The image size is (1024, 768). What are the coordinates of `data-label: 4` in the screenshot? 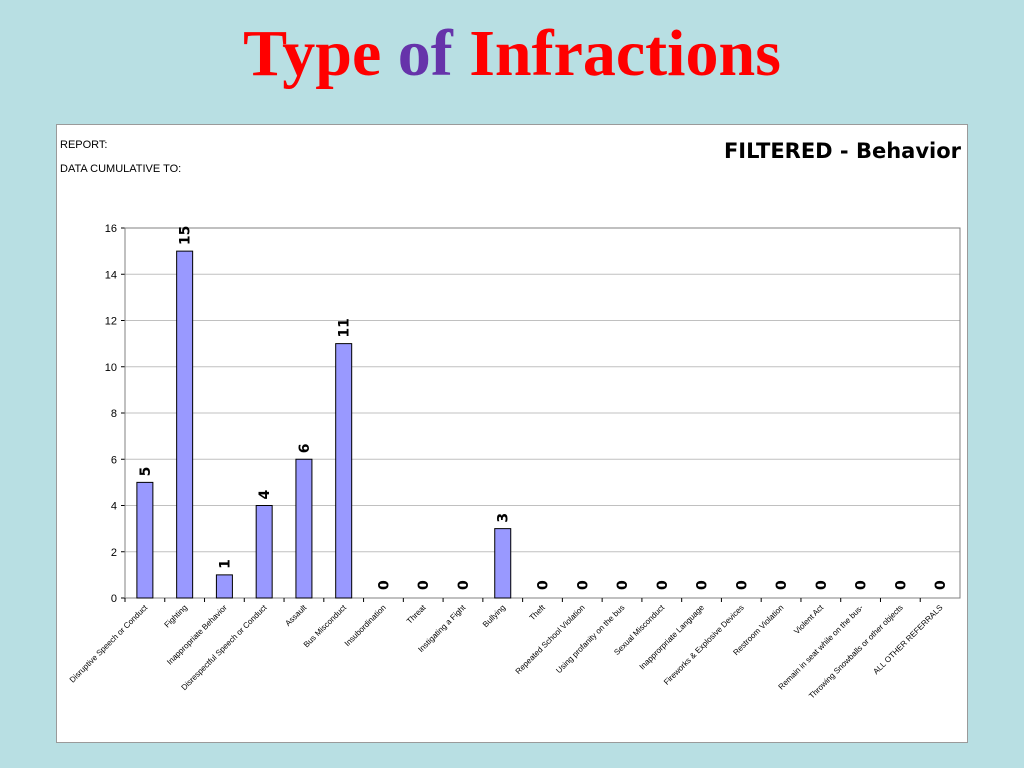 It's located at (265, 495).